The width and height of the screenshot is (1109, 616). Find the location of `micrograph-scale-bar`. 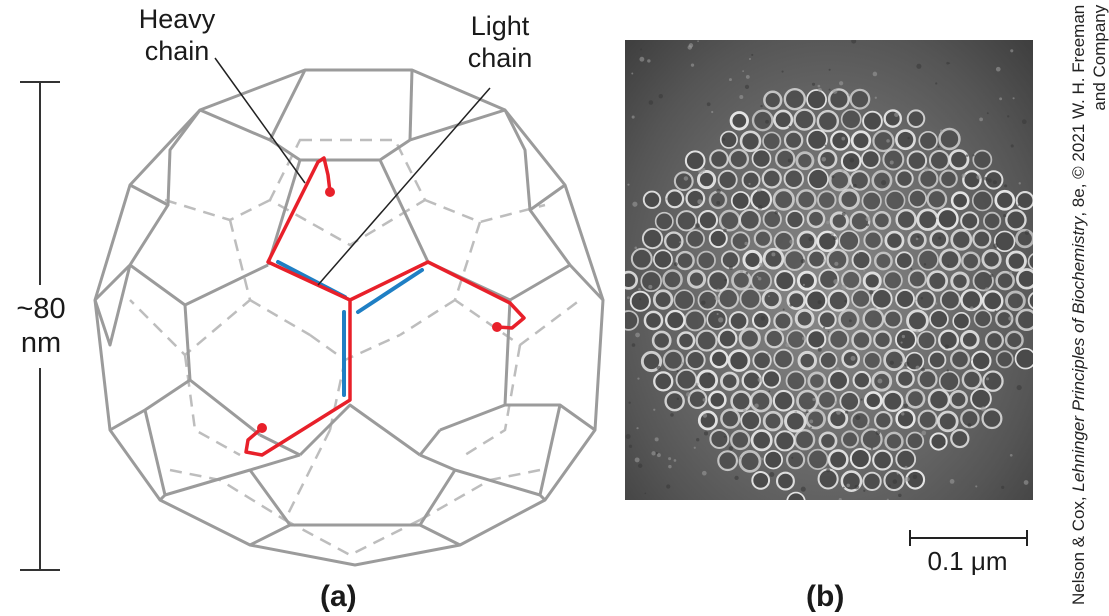

micrograph-scale-bar is located at coordinates (968, 538).